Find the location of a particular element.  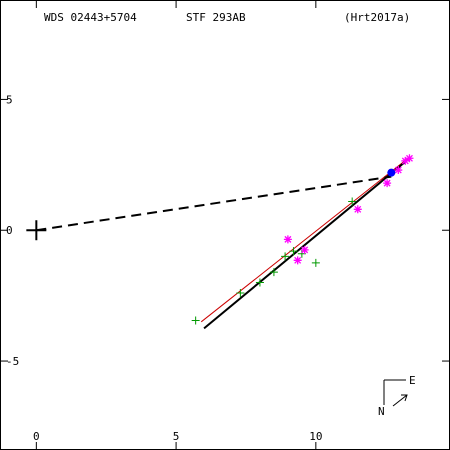

compass-north-label: N is located at coordinates (381, 411).